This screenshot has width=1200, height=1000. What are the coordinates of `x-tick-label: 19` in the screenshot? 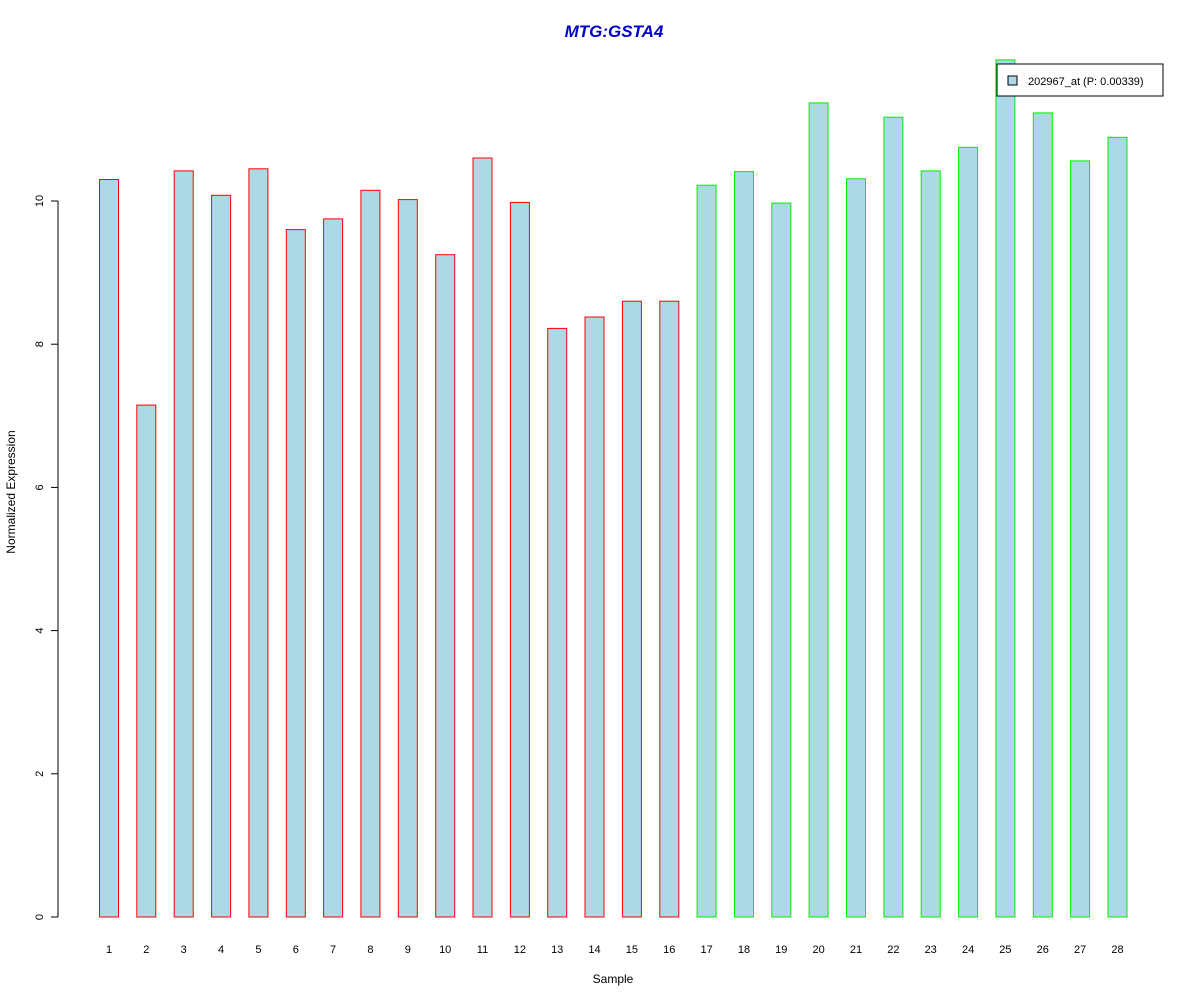 It's located at (781, 950).